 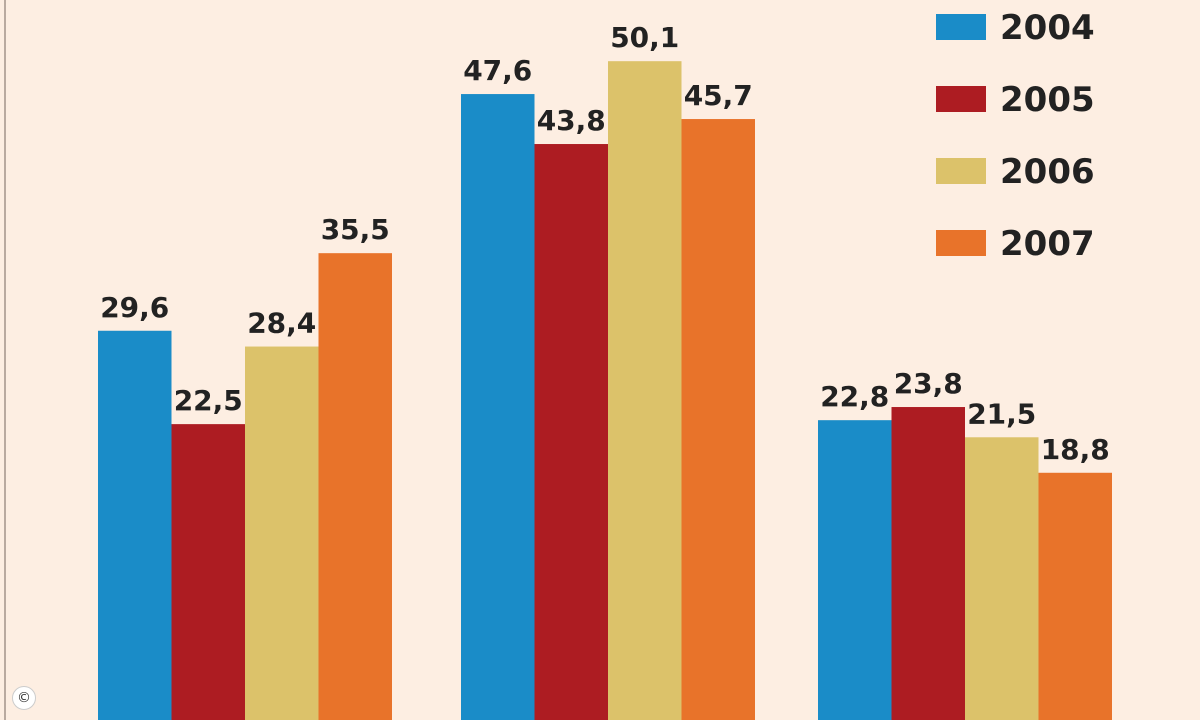 I want to click on legend-label-2007: 2007, so click(x=1047, y=244).